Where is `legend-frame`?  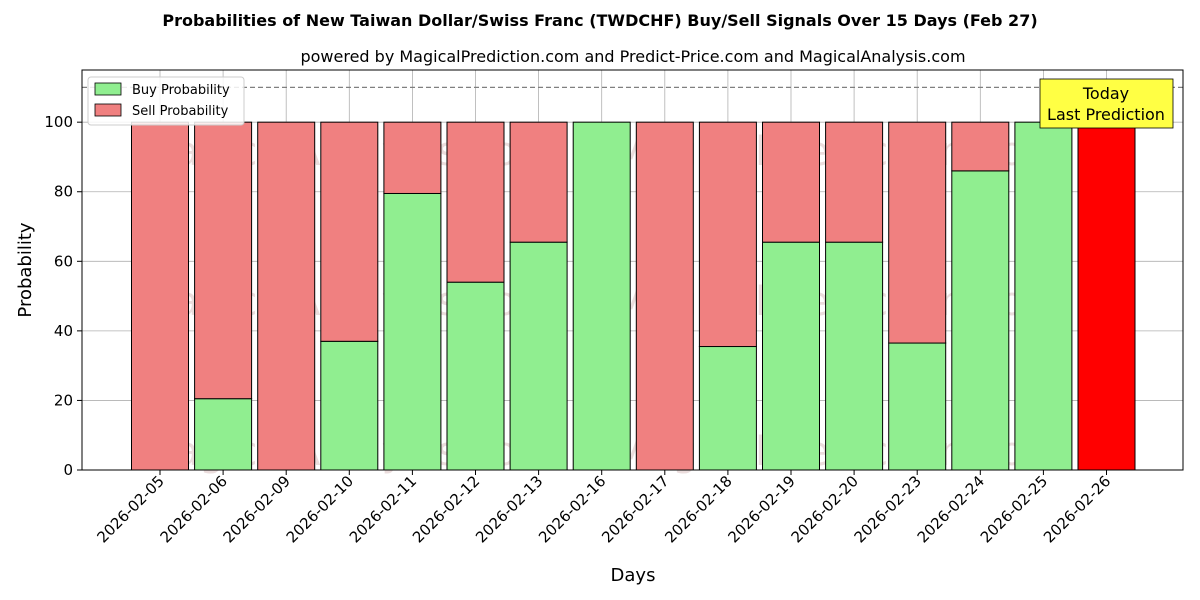 legend-frame is located at coordinates (166, 101).